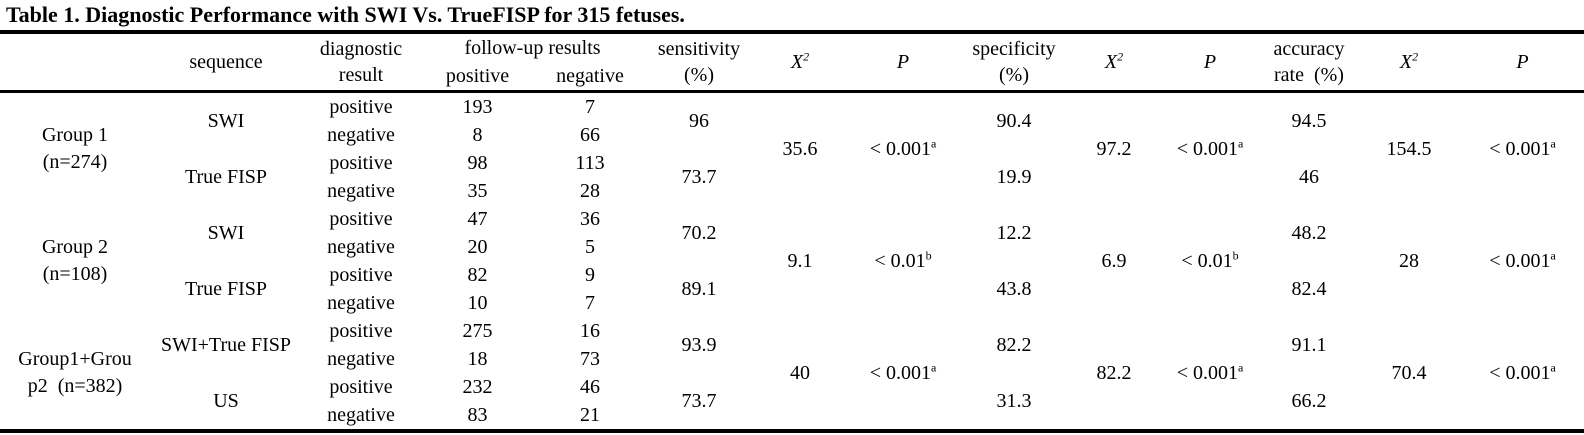  What do you see at coordinates (477, 247) in the screenshot?
I see `followup-positive-cell: 20` at bounding box center [477, 247].